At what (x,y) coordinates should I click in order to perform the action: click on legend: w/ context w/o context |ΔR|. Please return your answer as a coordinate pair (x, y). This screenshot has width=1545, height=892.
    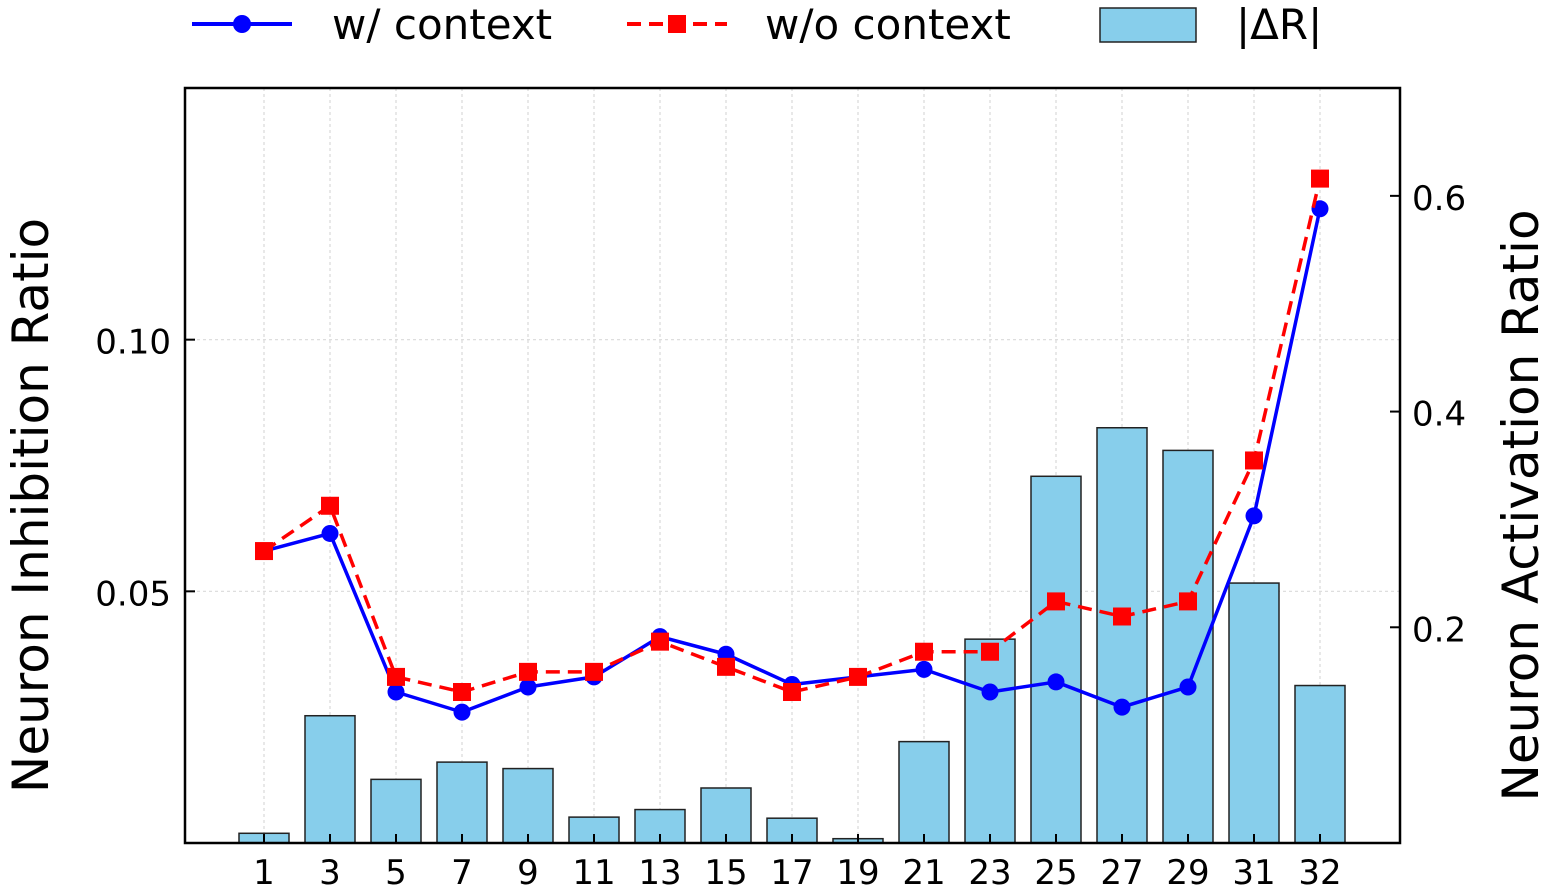
    Looking at the image, I should click on (757, 24).